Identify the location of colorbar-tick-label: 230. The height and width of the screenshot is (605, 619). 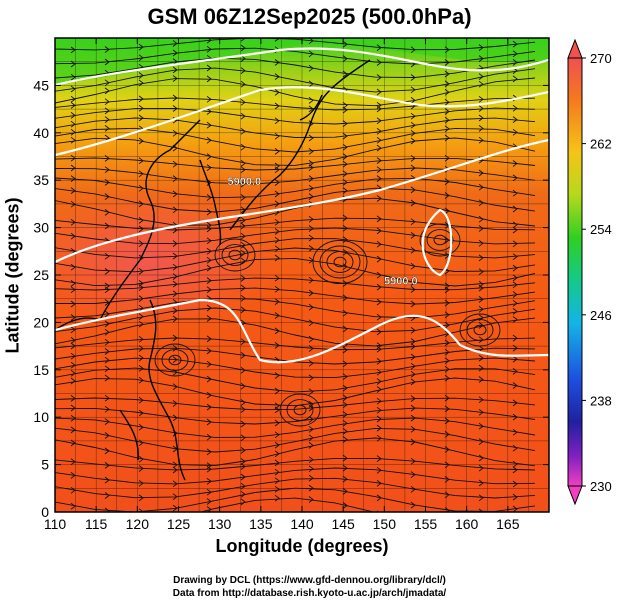
(601, 486).